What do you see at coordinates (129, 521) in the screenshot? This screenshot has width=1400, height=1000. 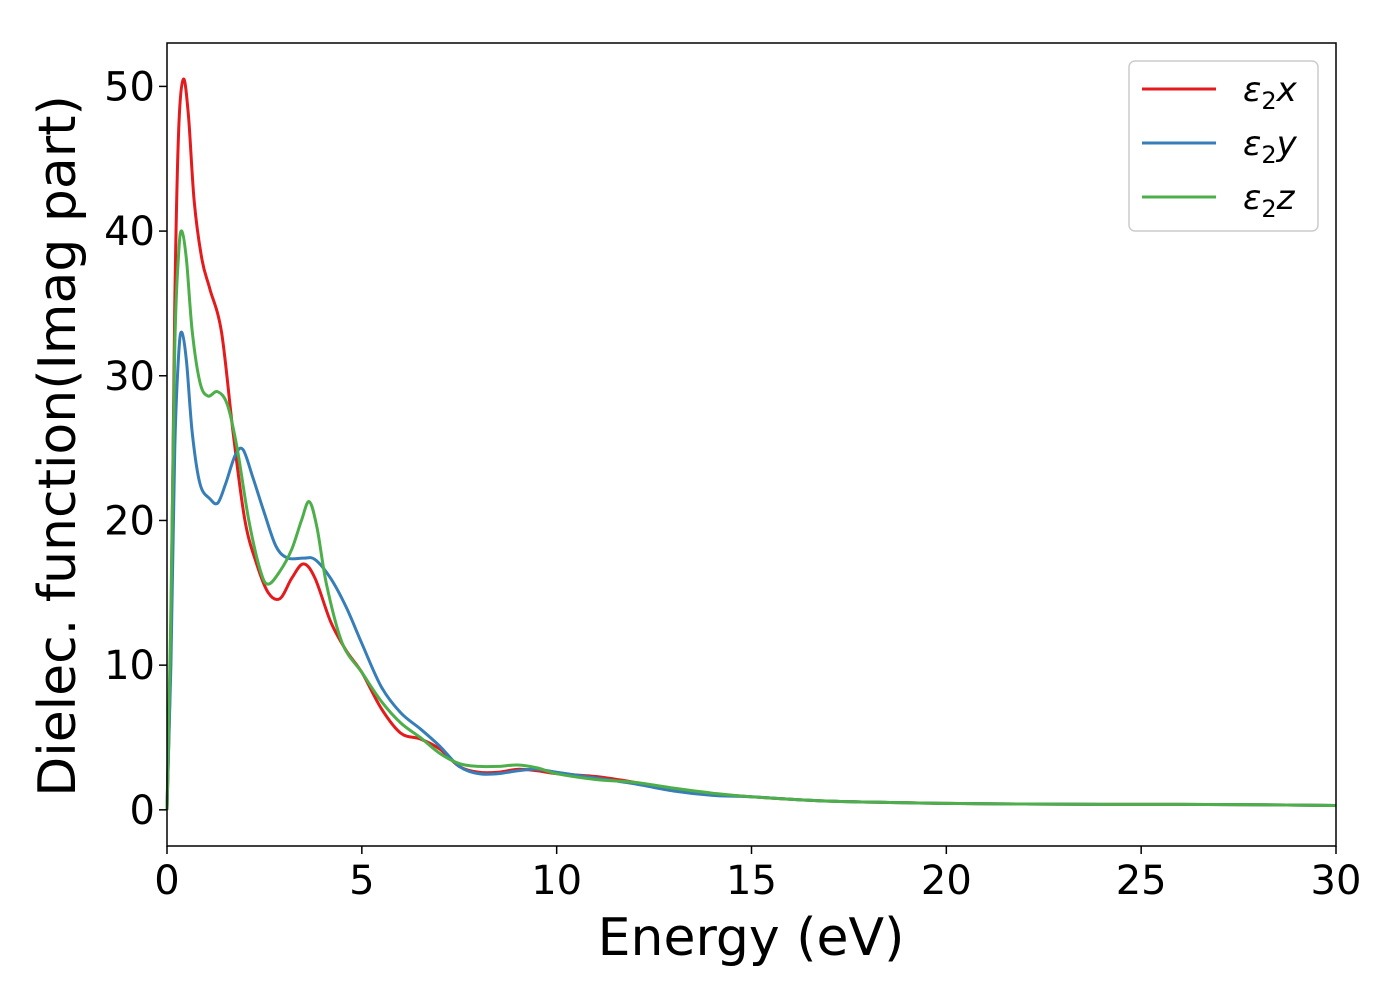 I see `y-tick-label: 20` at bounding box center [129, 521].